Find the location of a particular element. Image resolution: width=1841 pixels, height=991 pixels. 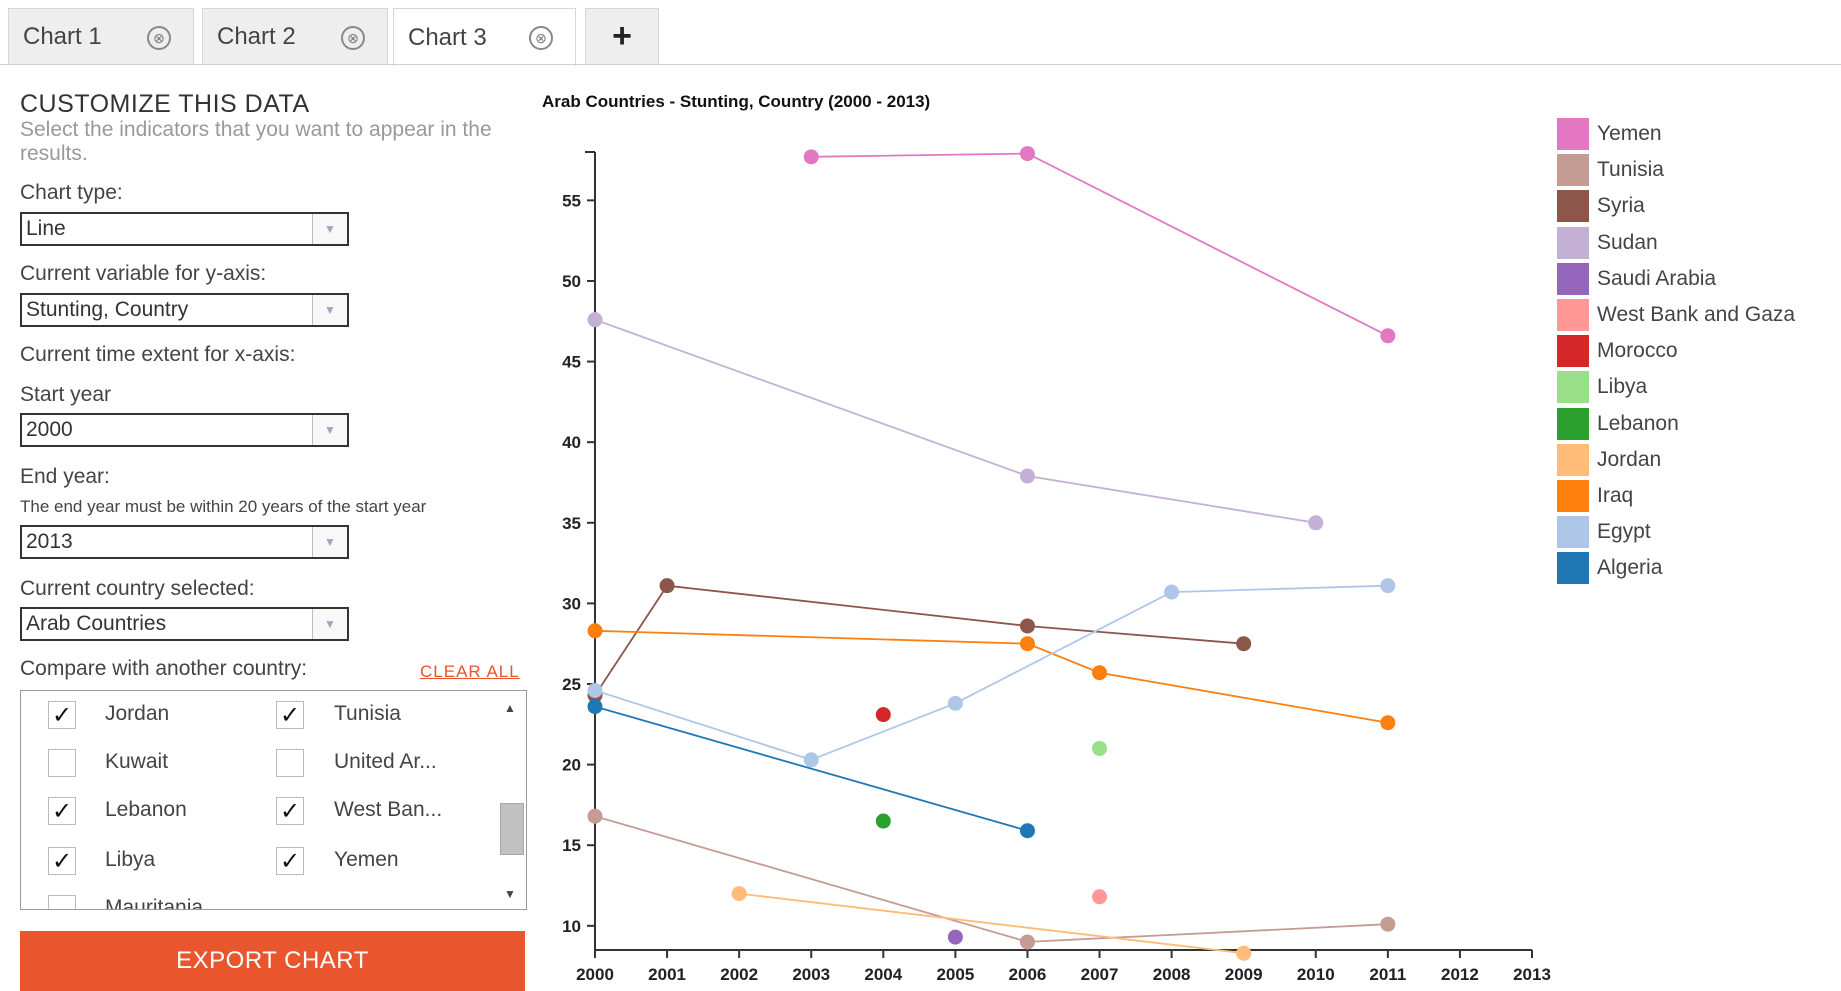

series-line-sudan is located at coordinates (955, 421).